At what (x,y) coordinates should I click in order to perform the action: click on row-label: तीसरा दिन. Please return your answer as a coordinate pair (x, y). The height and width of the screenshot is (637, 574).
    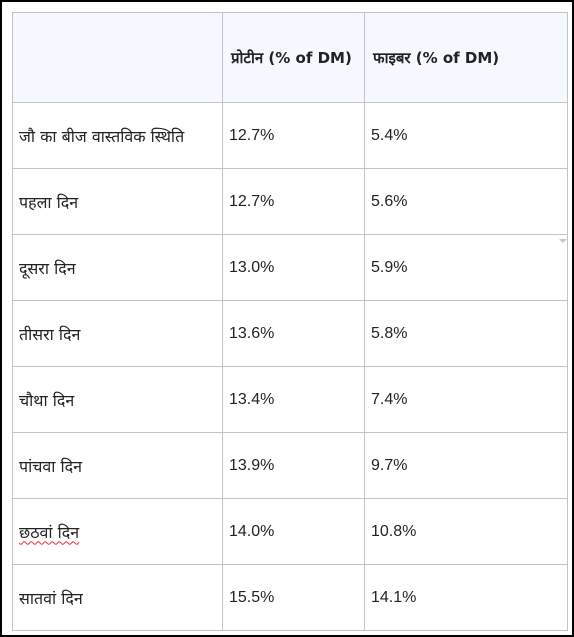
    Looking at the image, I should click on (117, 333).